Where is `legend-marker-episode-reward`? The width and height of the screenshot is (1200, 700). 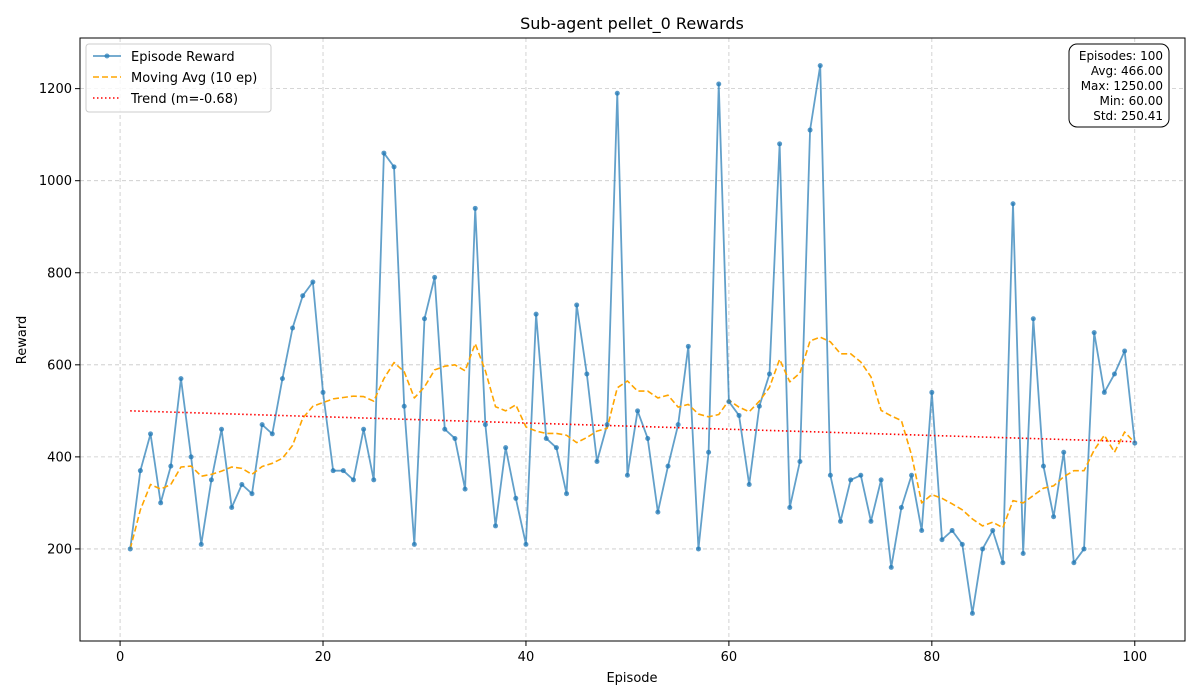
legend-marker-episode-reward is located at coordinates (107, 56).